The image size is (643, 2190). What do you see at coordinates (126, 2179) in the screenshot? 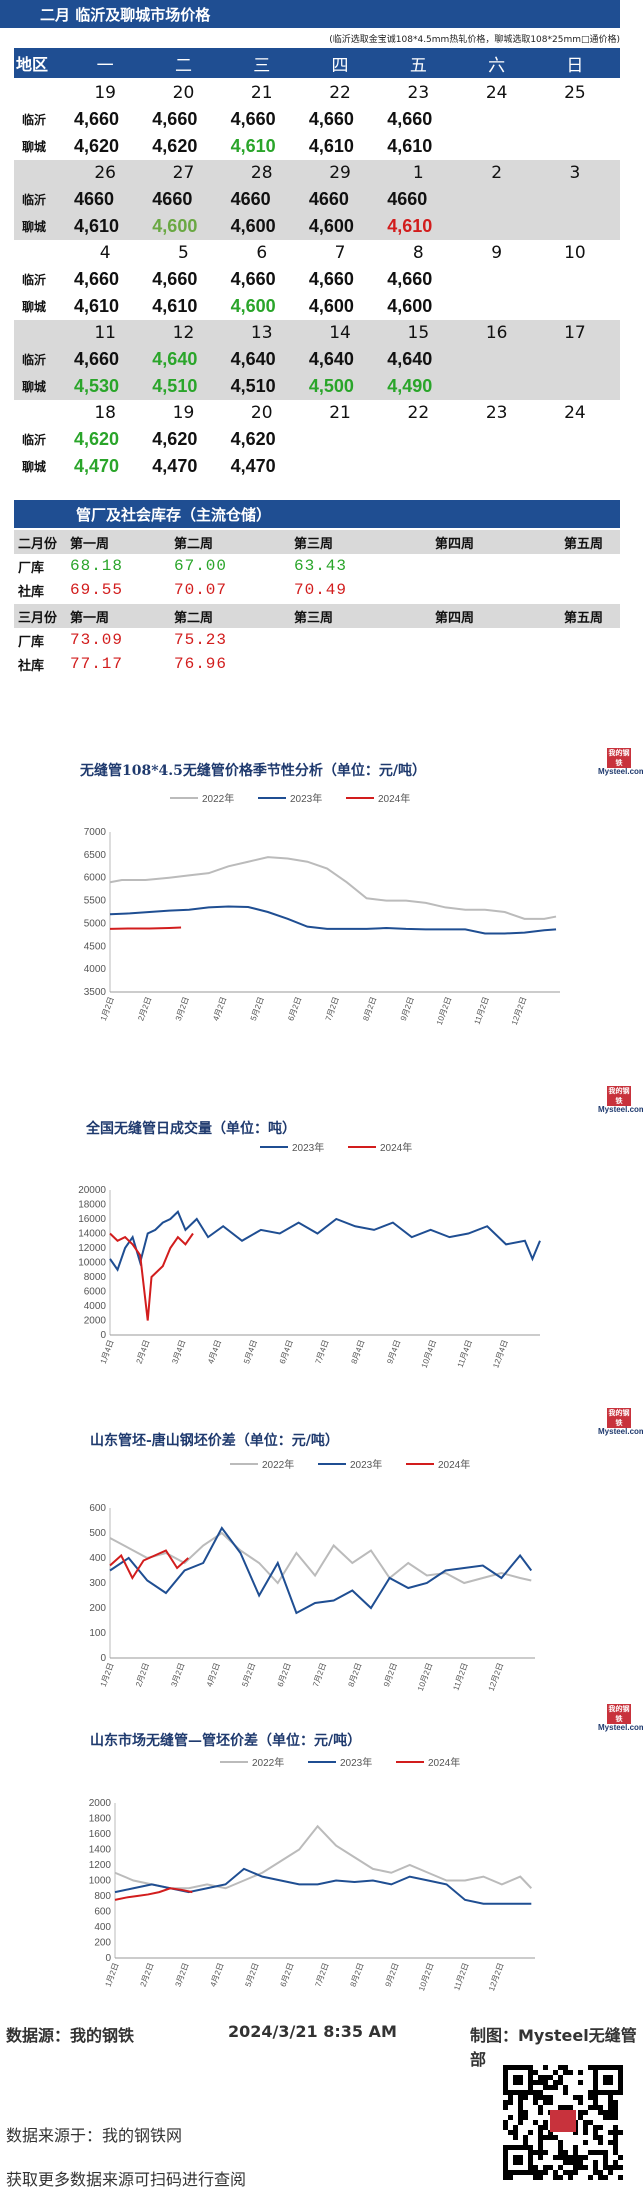
I see `footer-more: 获取更多数据来源可扫码进行查阅` at bounding box center [126, 2179].